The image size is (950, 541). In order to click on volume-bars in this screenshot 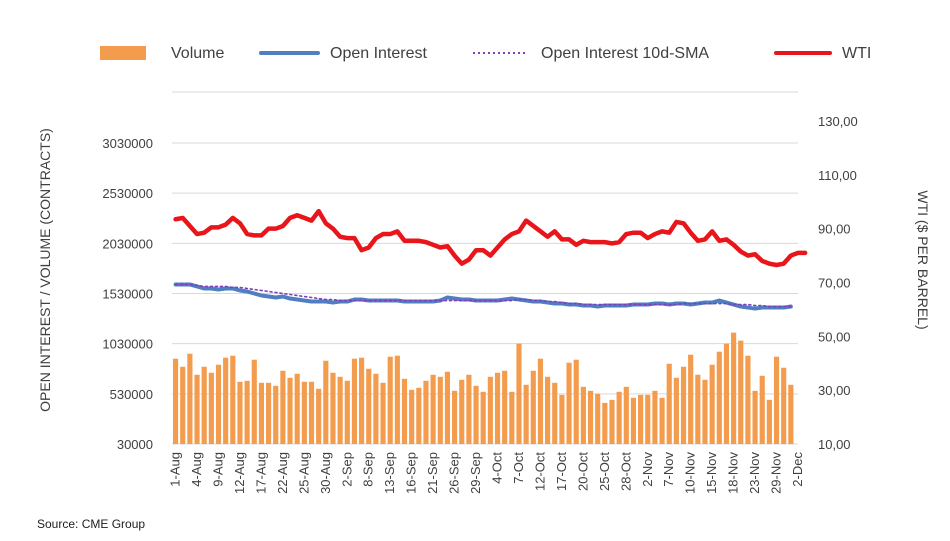, I will do `click(483, 388)`.